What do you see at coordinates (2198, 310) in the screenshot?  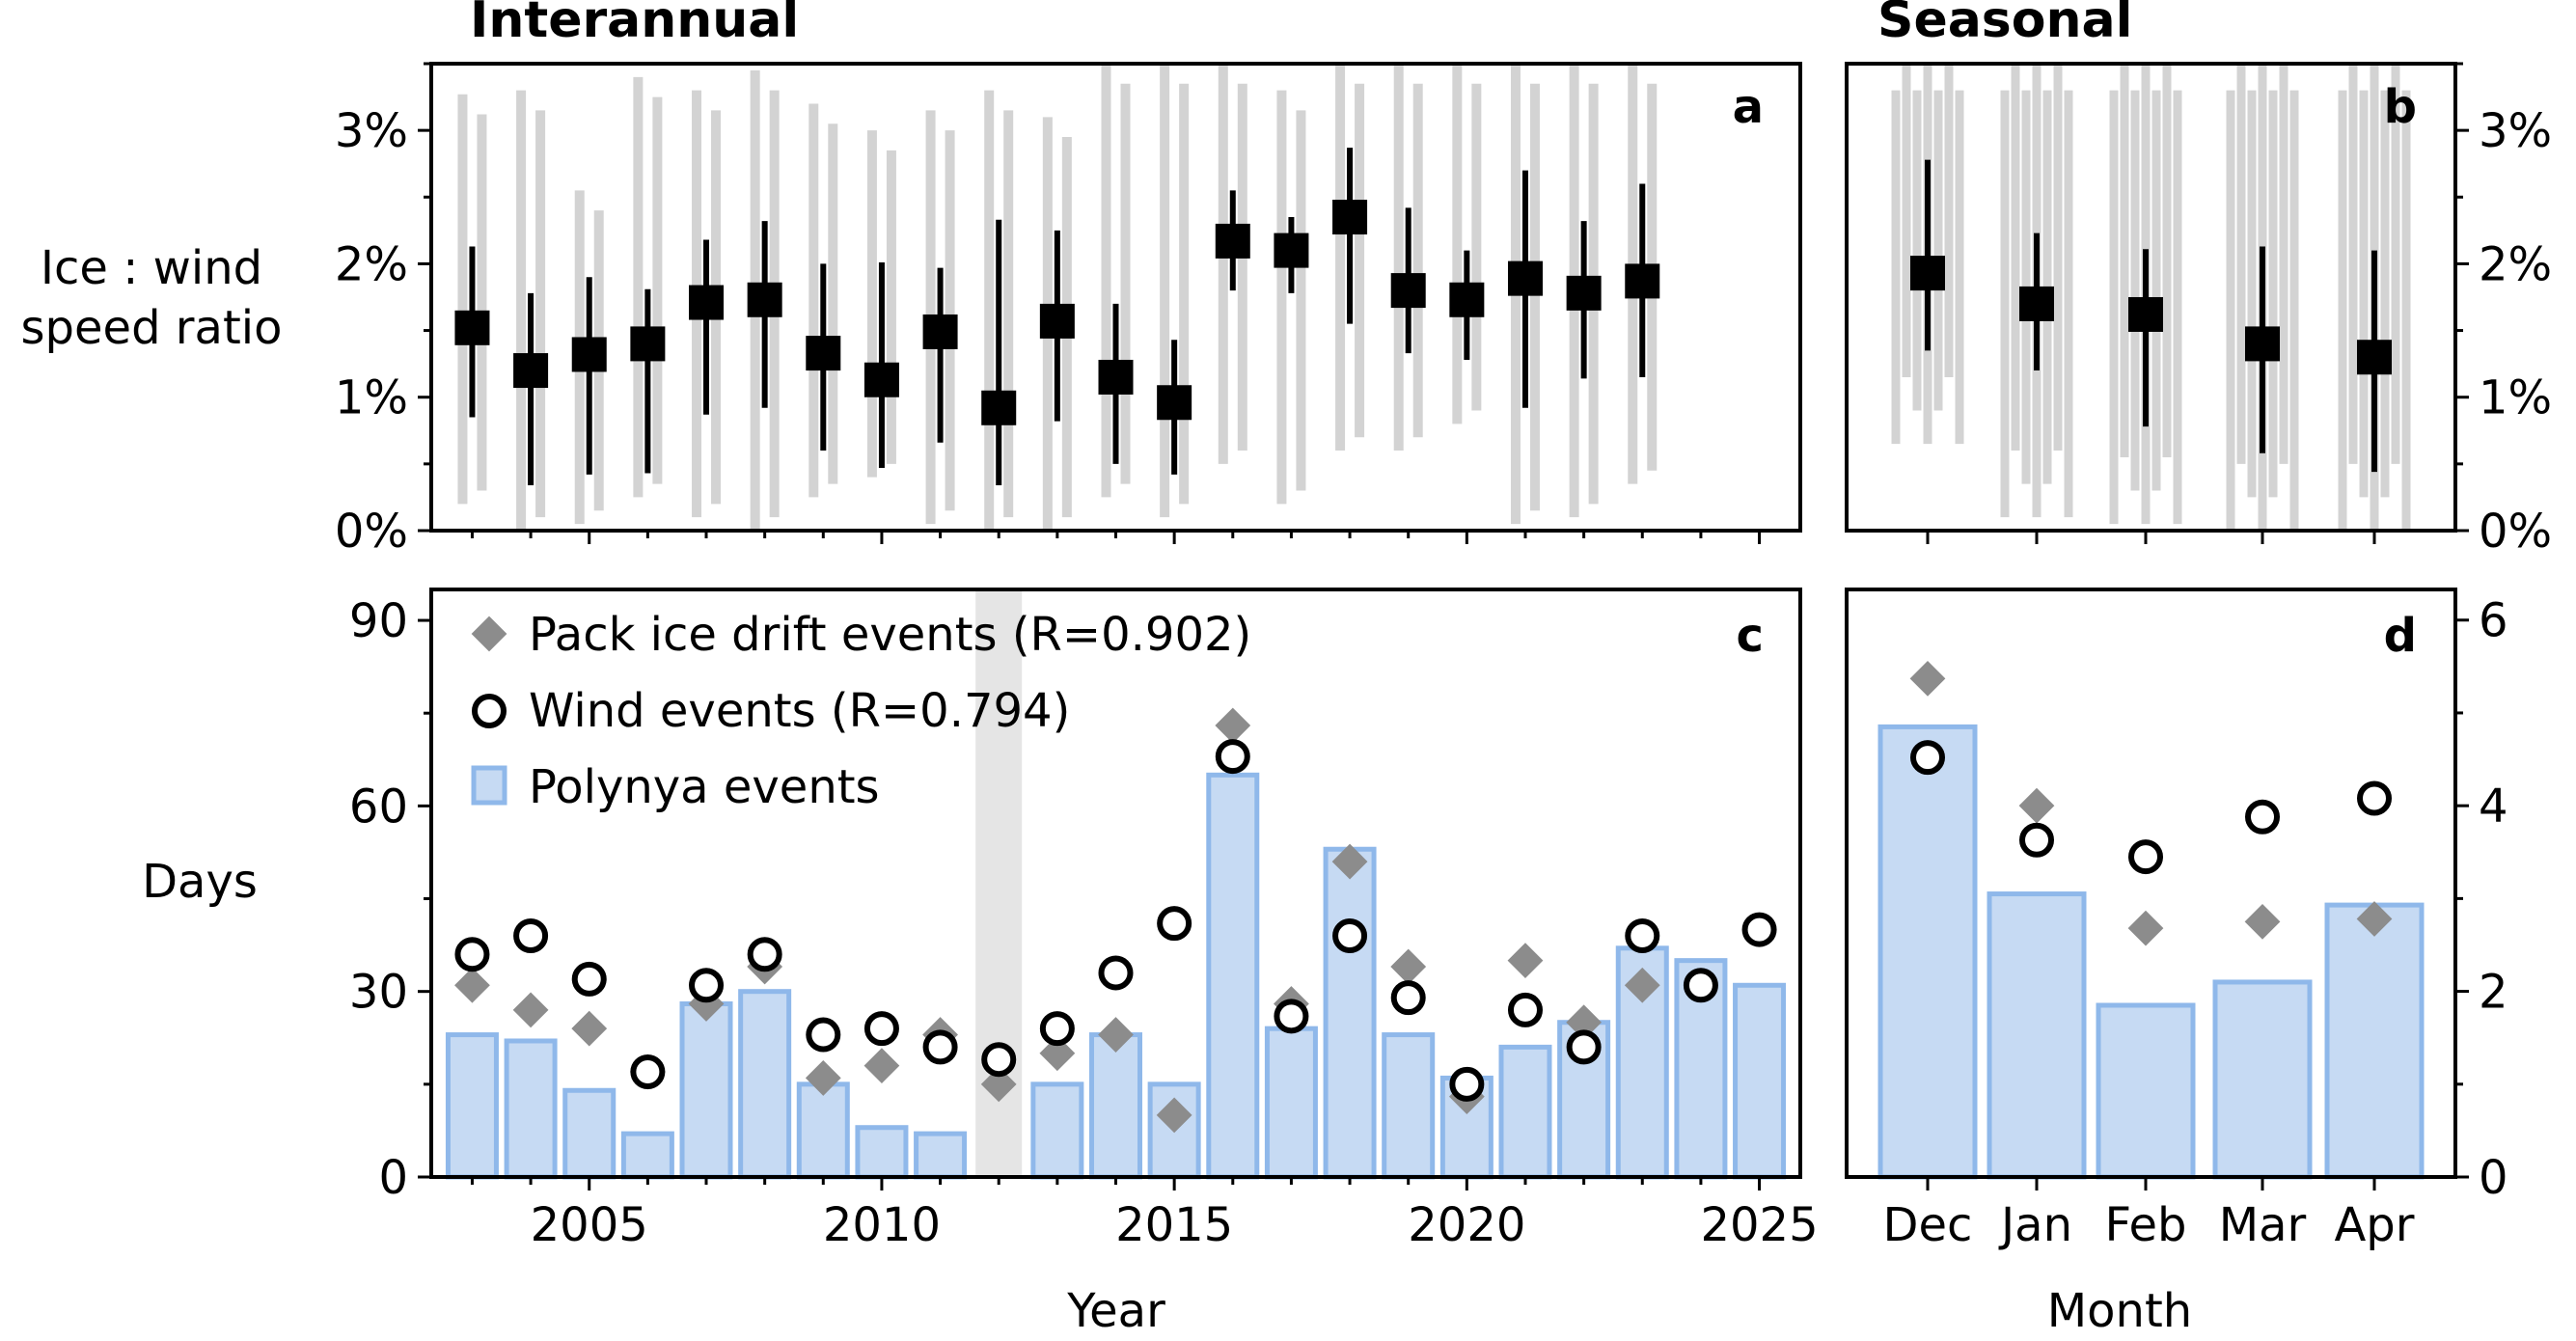 I see `panel-b-seasonal-ratio: 0% 1% 2% 3%` at bounding box center [2198, 310].